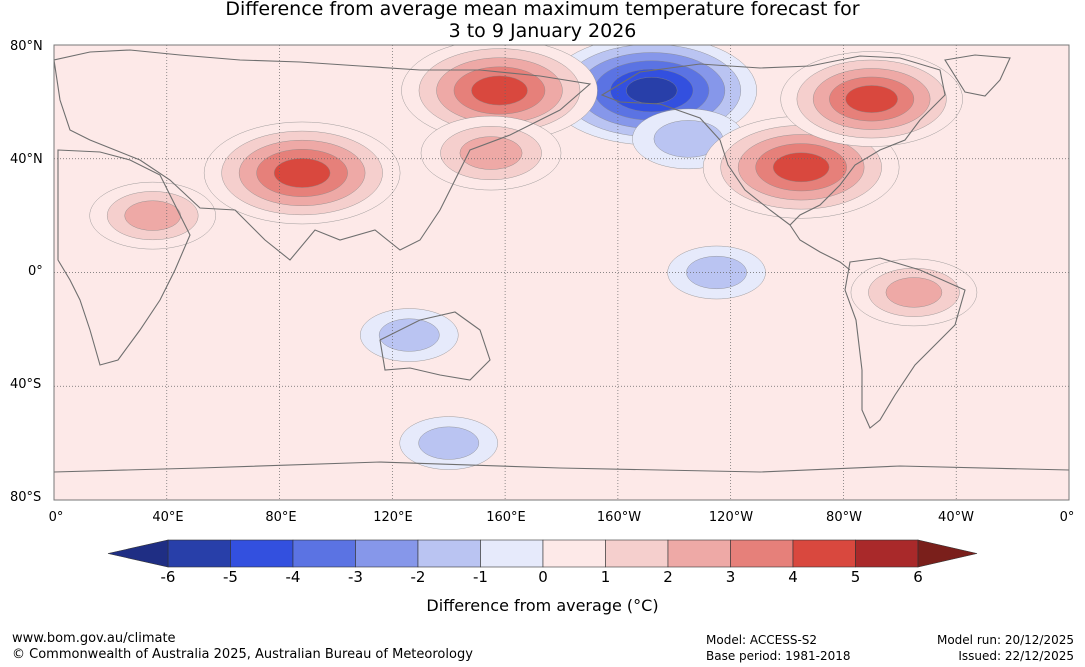 The height and width of the screenshot is (667, 1085). What do you see at coordinates (393, 517) in the screenshot?
I see `lon-tick-label: 120°E` at bounding box center [393, 517].